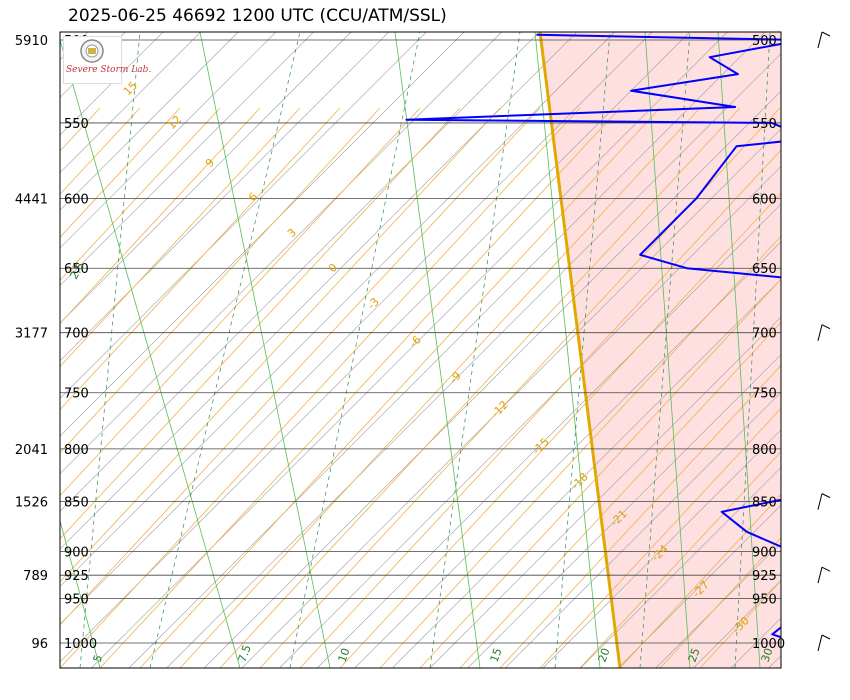  I want to click on lab-logo: Severe Storm Lab., so click(107, 60).